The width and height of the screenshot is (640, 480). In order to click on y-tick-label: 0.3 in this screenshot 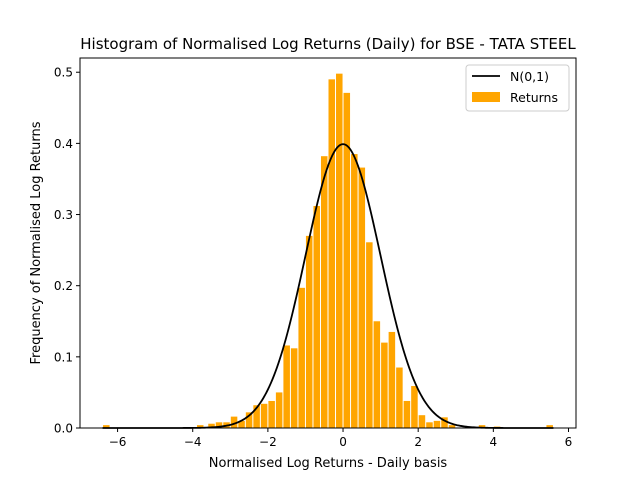, I will do `click(63, 215)`.